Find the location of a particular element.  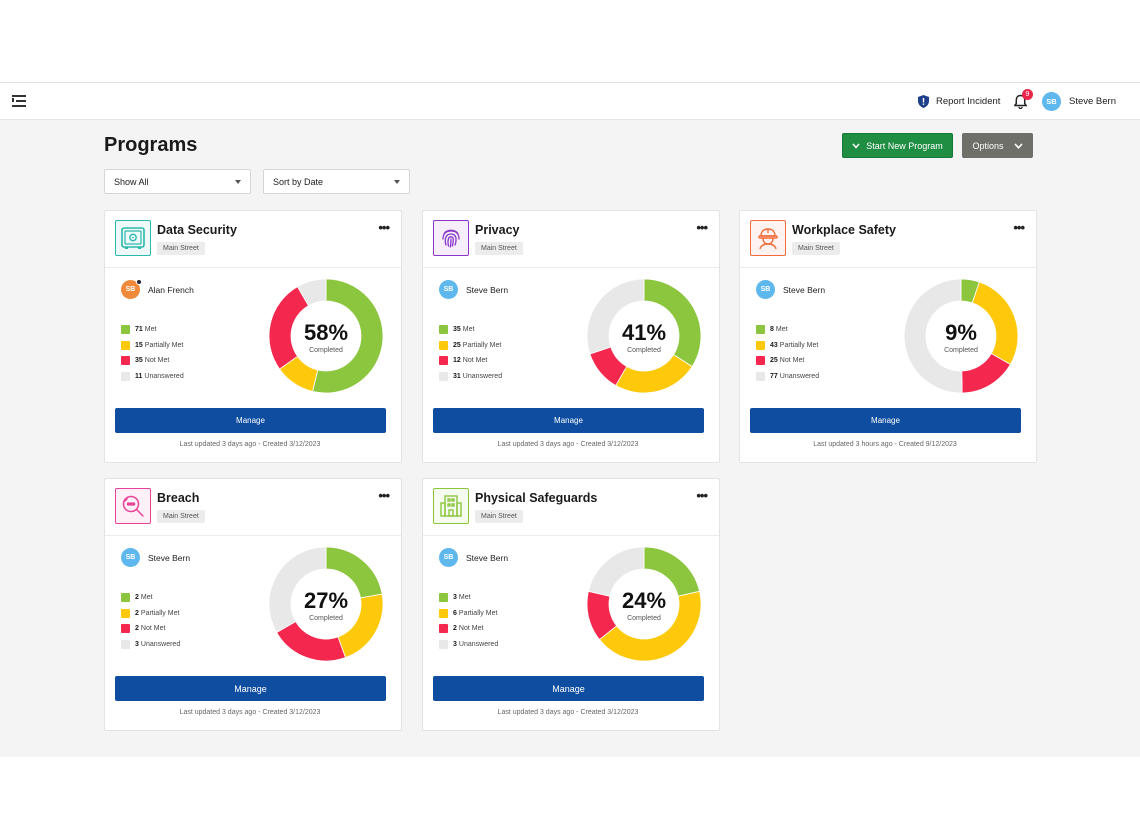

completion-percent: 58% is located at coordinates (326, 332).